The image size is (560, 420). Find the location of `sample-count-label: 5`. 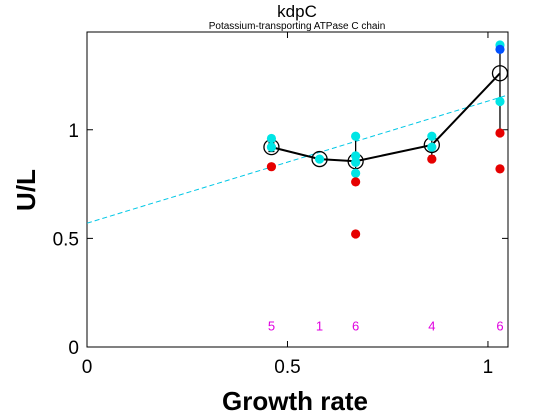

sample-count-label: 5 is located at coordinates (271, 325).